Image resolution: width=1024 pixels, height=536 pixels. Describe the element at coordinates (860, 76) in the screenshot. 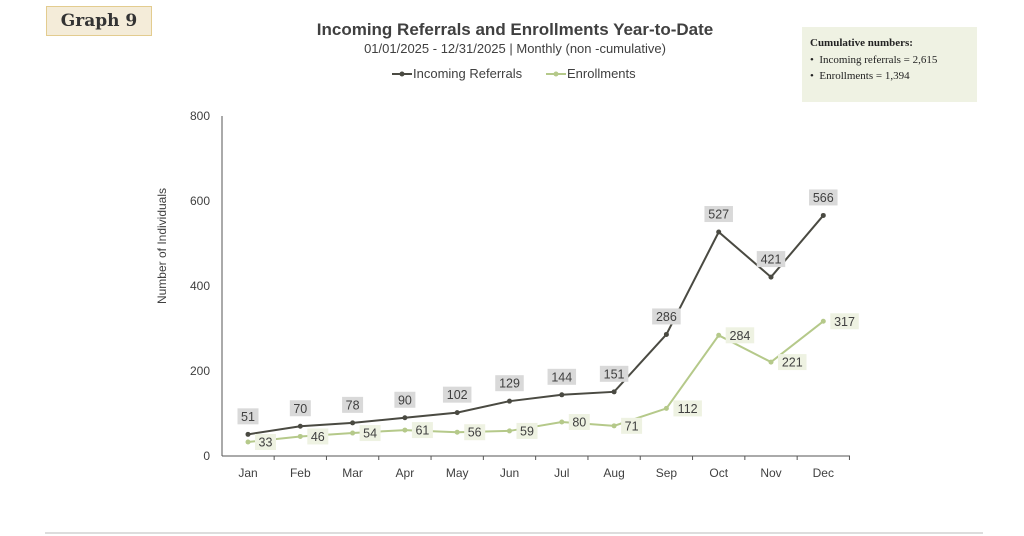

I see `note-item: • Enrollments = 1,394` at that location.